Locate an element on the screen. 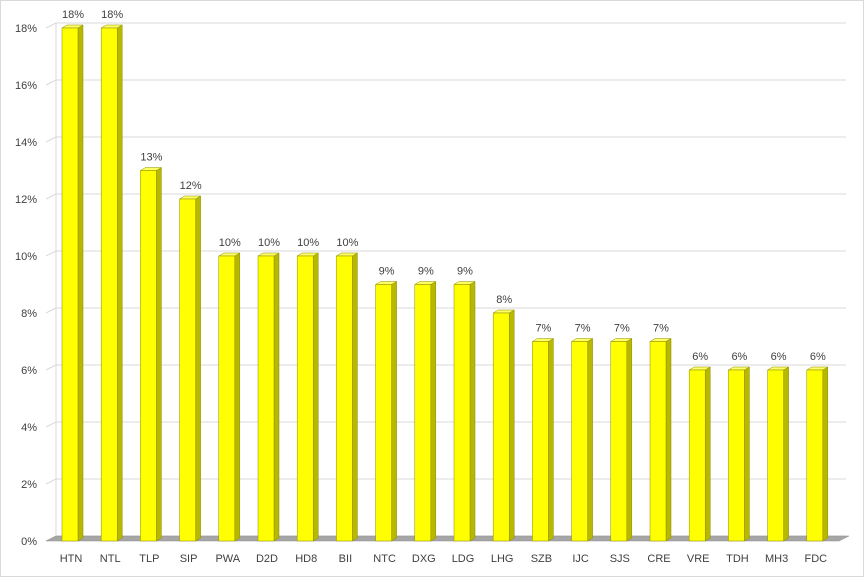  y-tick-label: 10% is located at coordinates (26, 257).